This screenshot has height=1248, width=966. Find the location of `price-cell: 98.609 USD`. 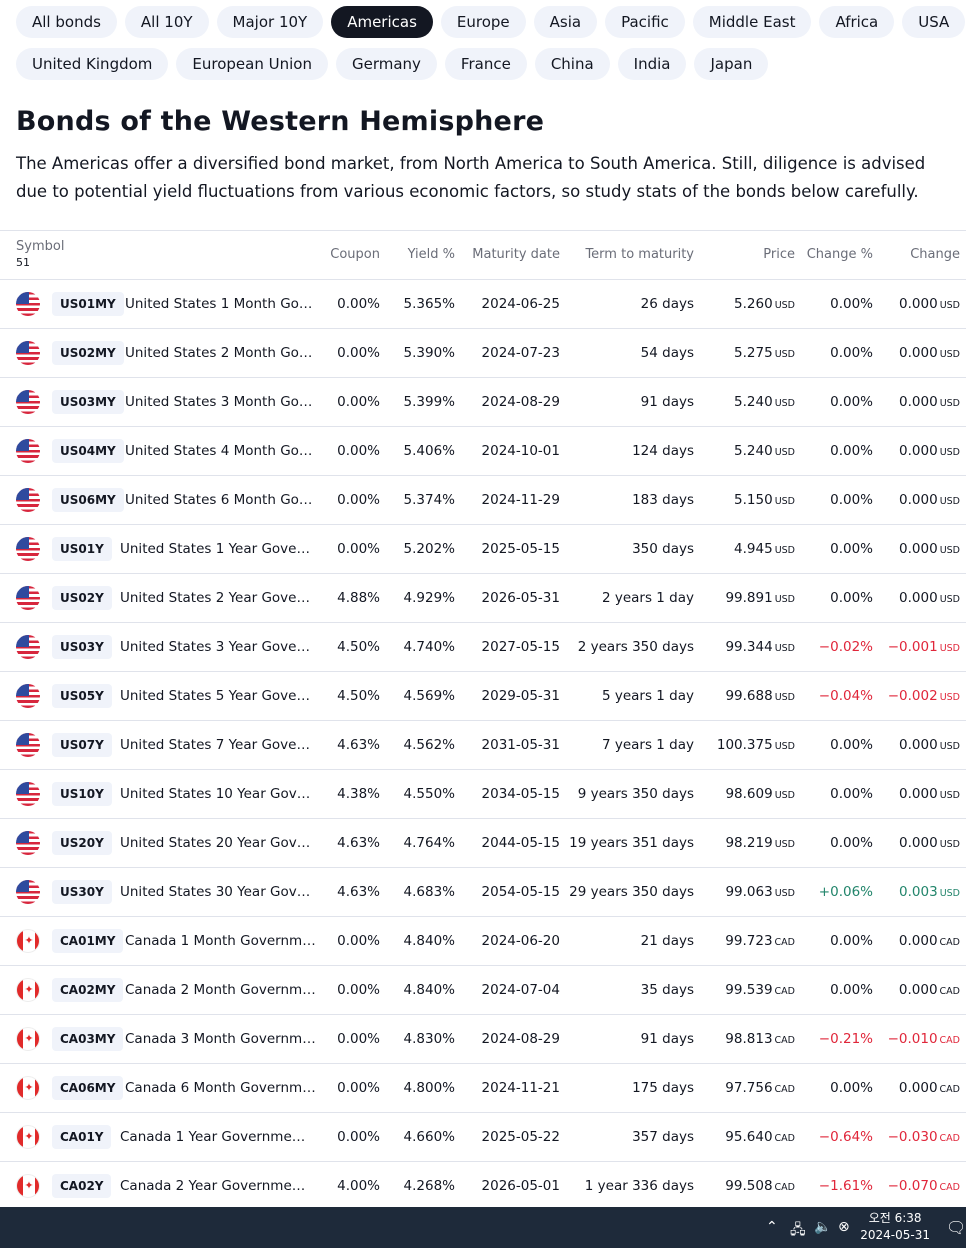

price-cell: 98.609 USD is located at coordinates (760, 794).